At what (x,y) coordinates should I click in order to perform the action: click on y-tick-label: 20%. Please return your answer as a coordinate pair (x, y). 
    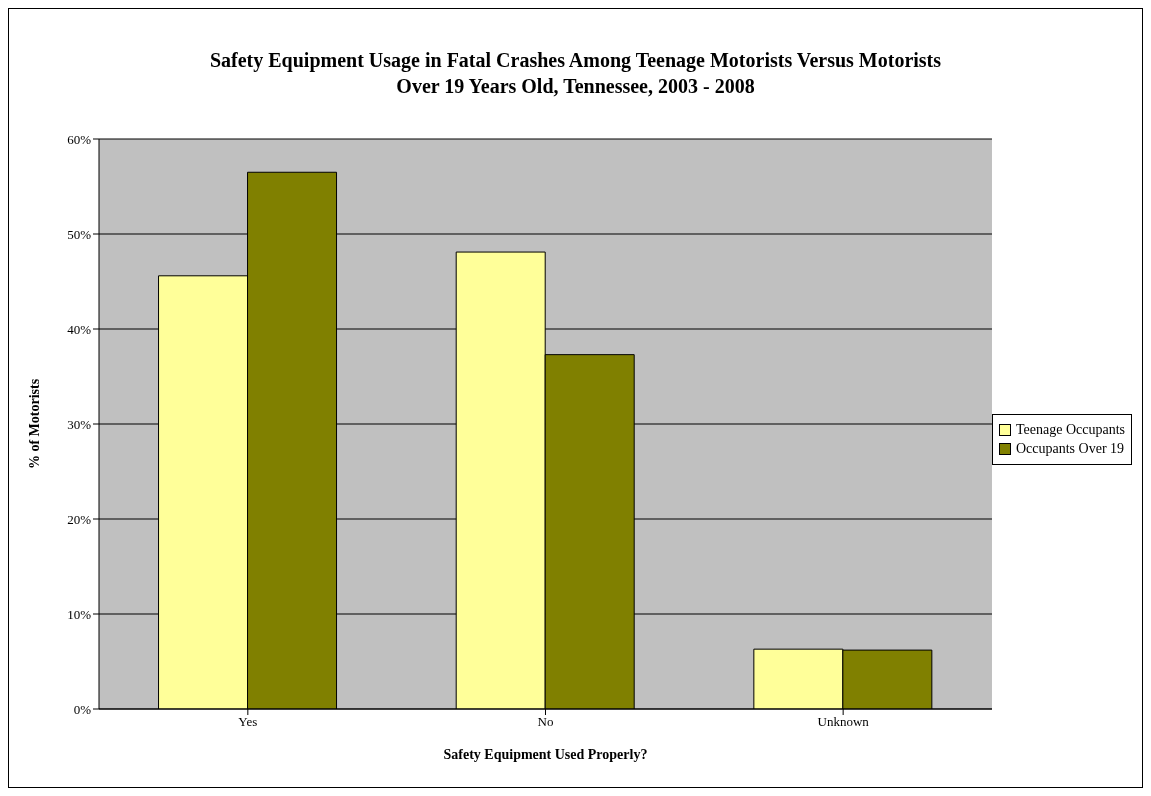
    Looking at the image, I should click on (79, 519).